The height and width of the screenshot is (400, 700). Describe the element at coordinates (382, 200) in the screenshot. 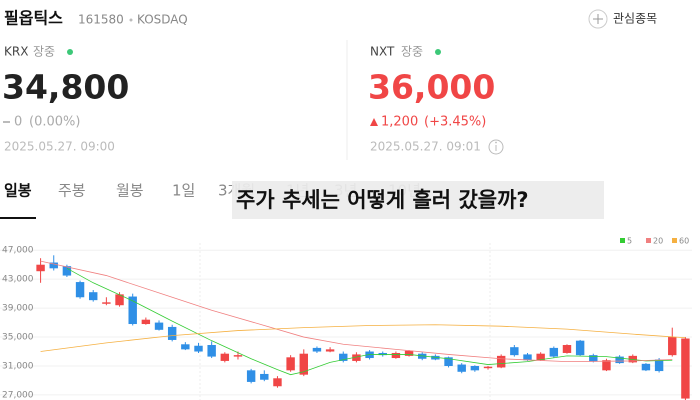

I see `caption: 주가 추세는 어떻게 흘러 갔을까?` at that location.